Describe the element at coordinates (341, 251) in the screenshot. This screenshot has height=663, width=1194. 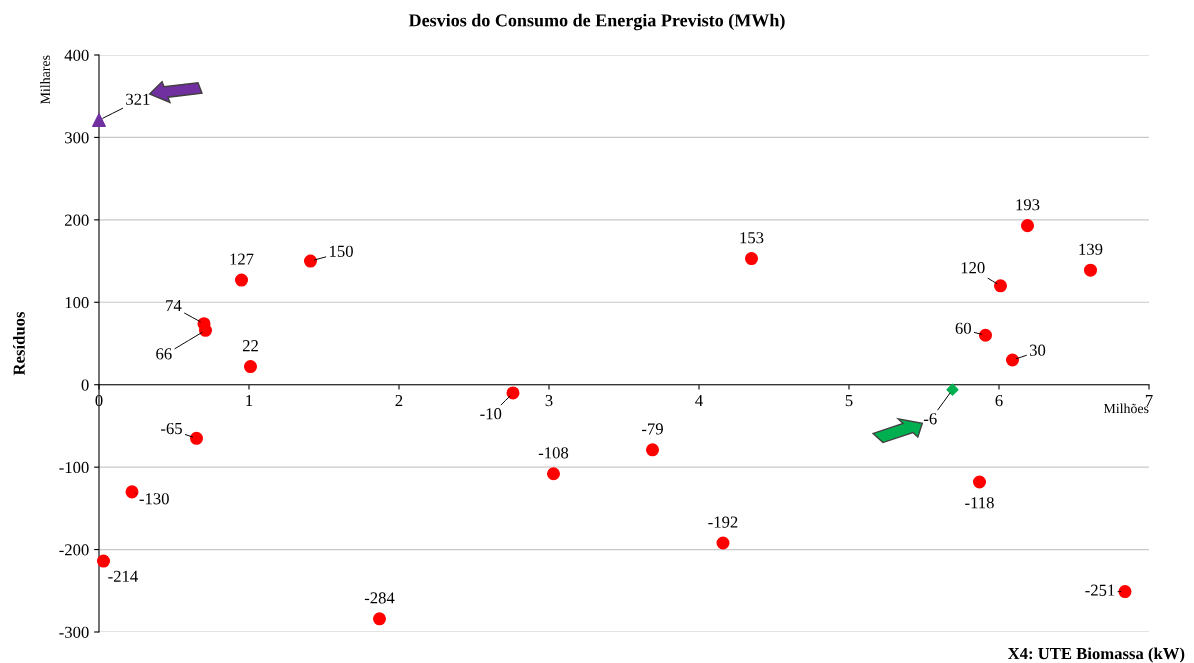
I see `data-label: 150` at that location.